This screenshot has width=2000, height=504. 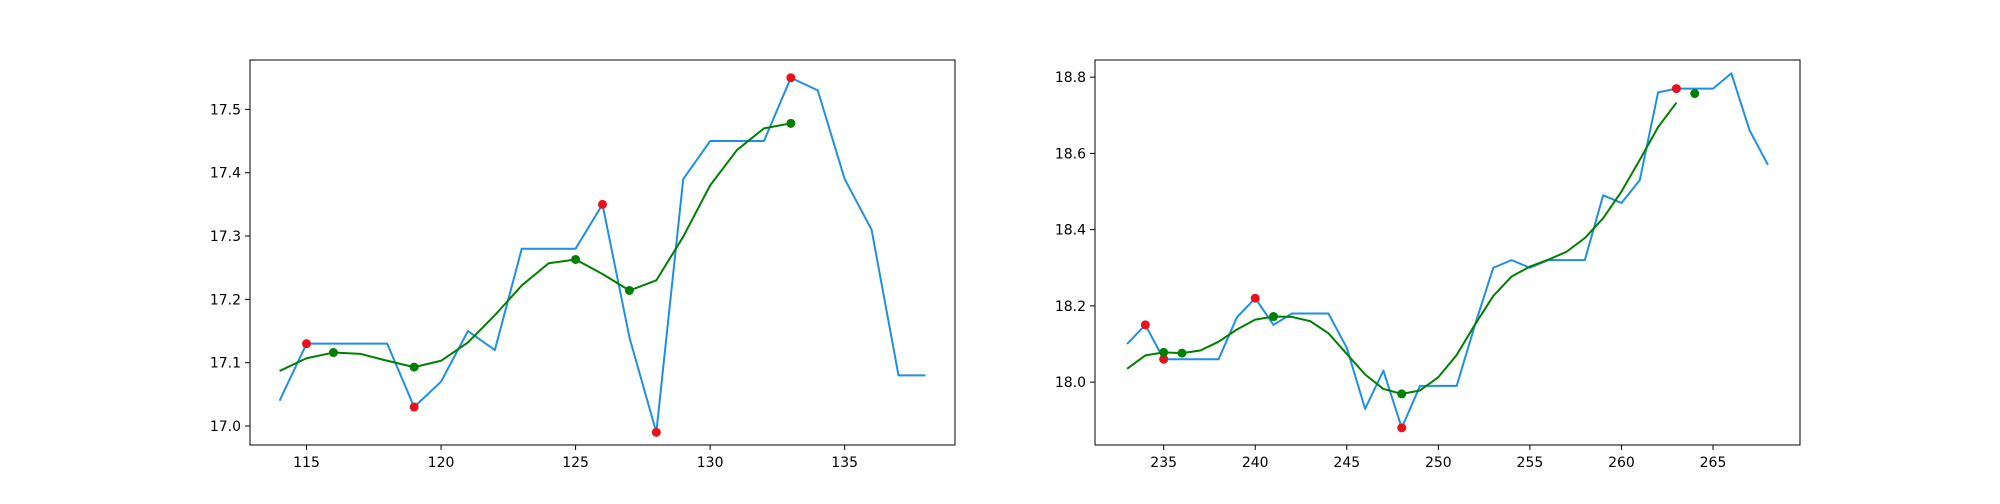 I want to click on x-tick-label: 260, so click(x=1621, y=463).